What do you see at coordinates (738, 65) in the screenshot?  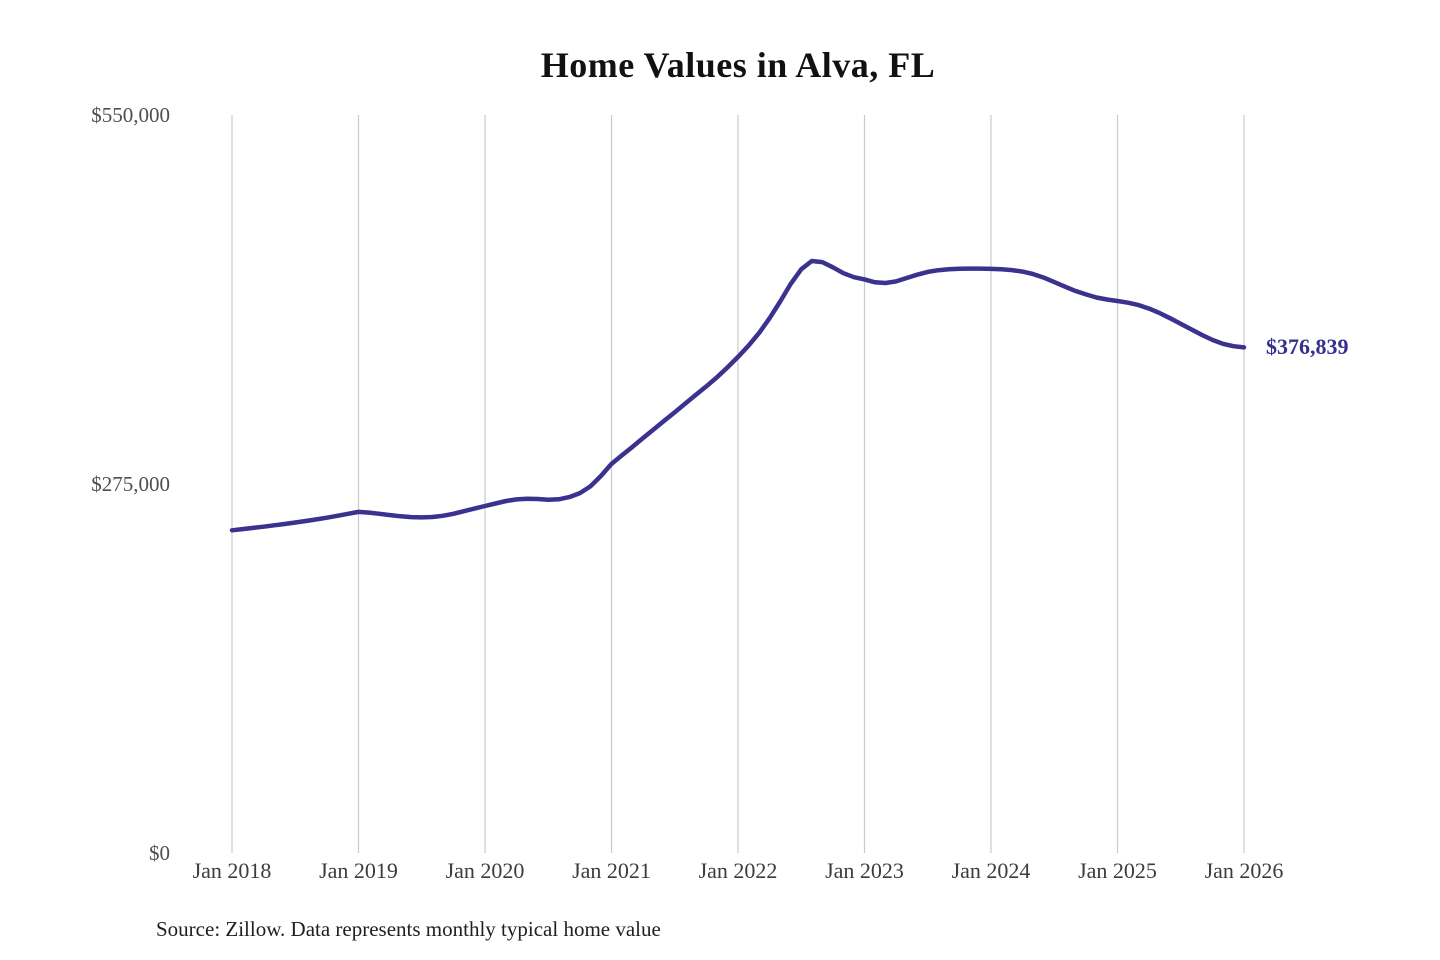 I see `chart-title: Home Values in Alva, FL` at bounding box center [738, 65].